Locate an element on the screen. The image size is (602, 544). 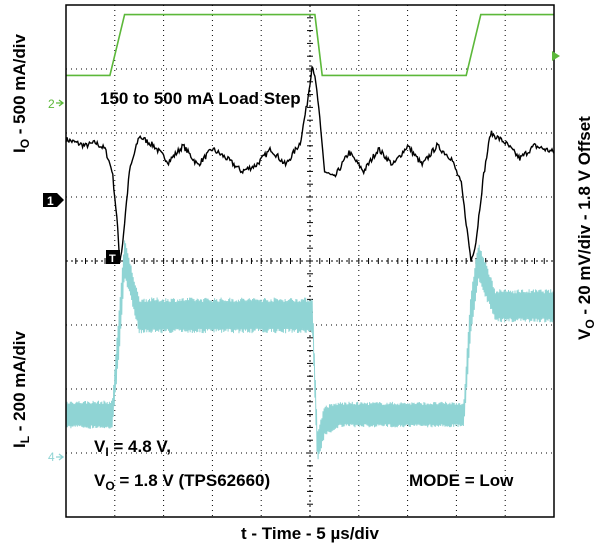
ch1-marker: 1 is located at coordinates (53, 200).